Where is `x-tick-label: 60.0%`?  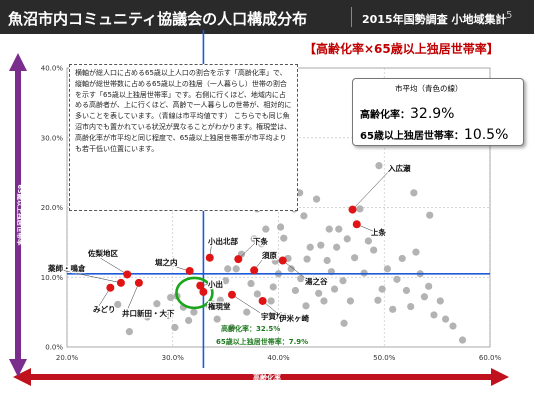
x-tick-label: 60.0% is located at coordinates (490, 358).